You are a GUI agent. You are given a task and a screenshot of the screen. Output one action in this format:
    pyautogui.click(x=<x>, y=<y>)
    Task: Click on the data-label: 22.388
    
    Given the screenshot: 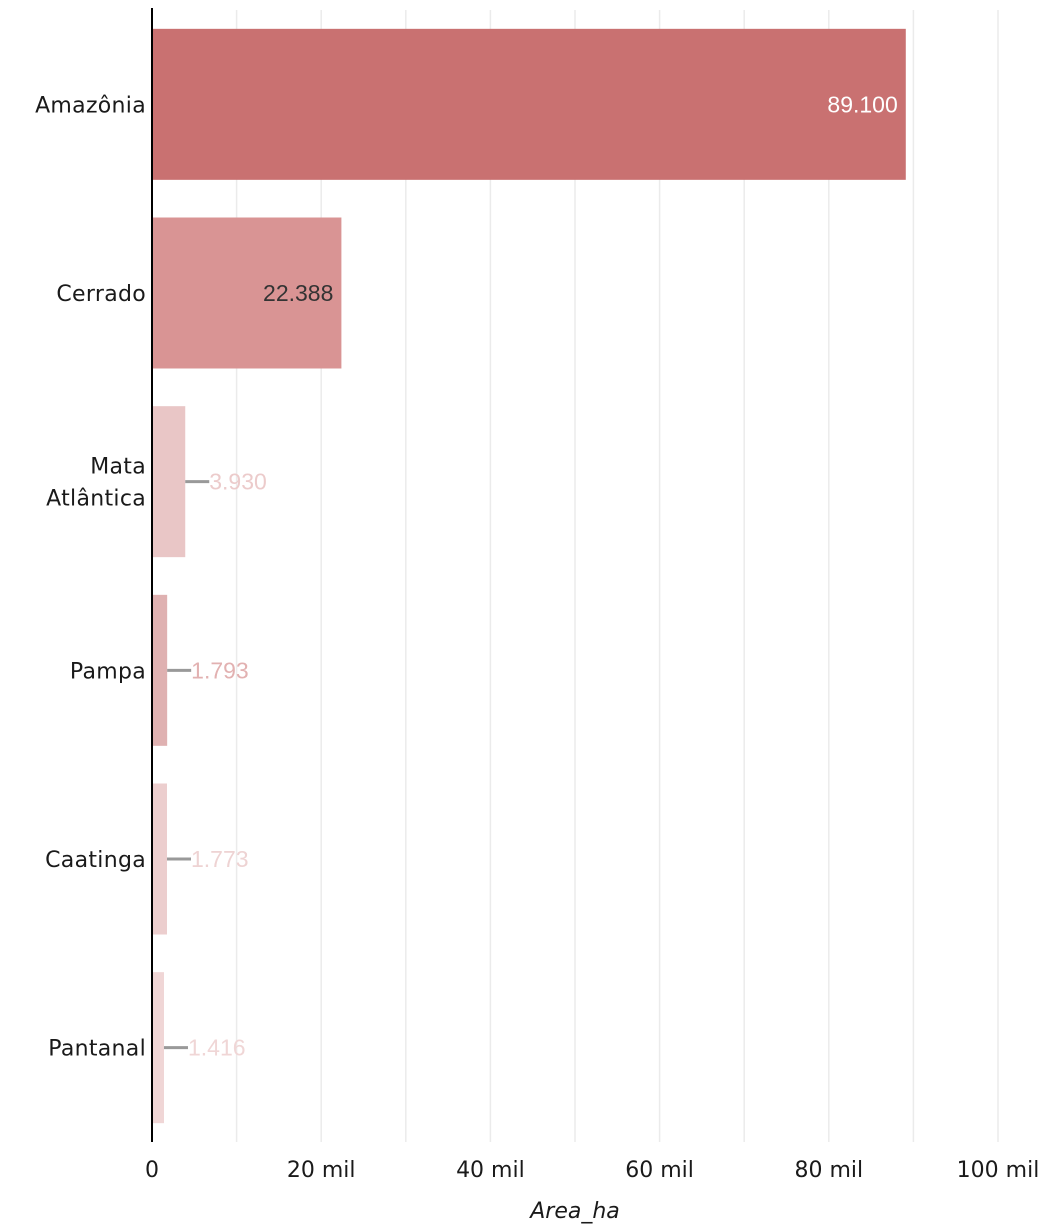 What is the action you would take?
    pyautogui.click(x=298, y=293)
    